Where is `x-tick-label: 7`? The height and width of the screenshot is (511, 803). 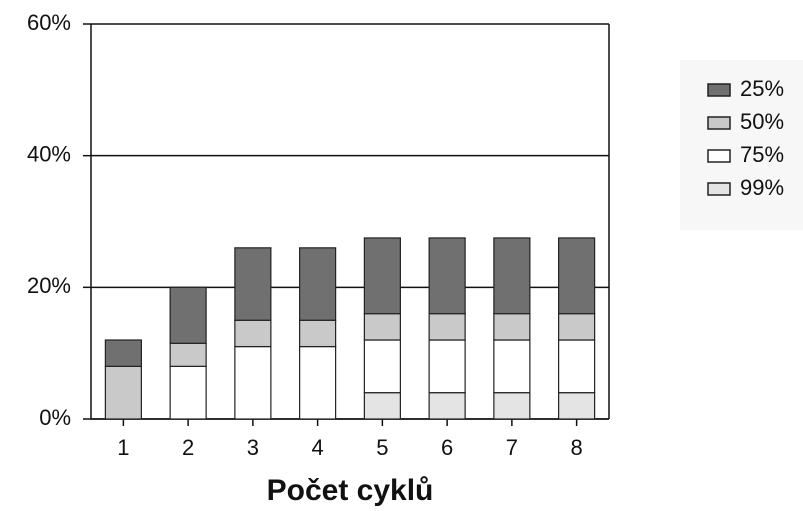
x-tick-label: 7 is located at coordinates (512, 447).